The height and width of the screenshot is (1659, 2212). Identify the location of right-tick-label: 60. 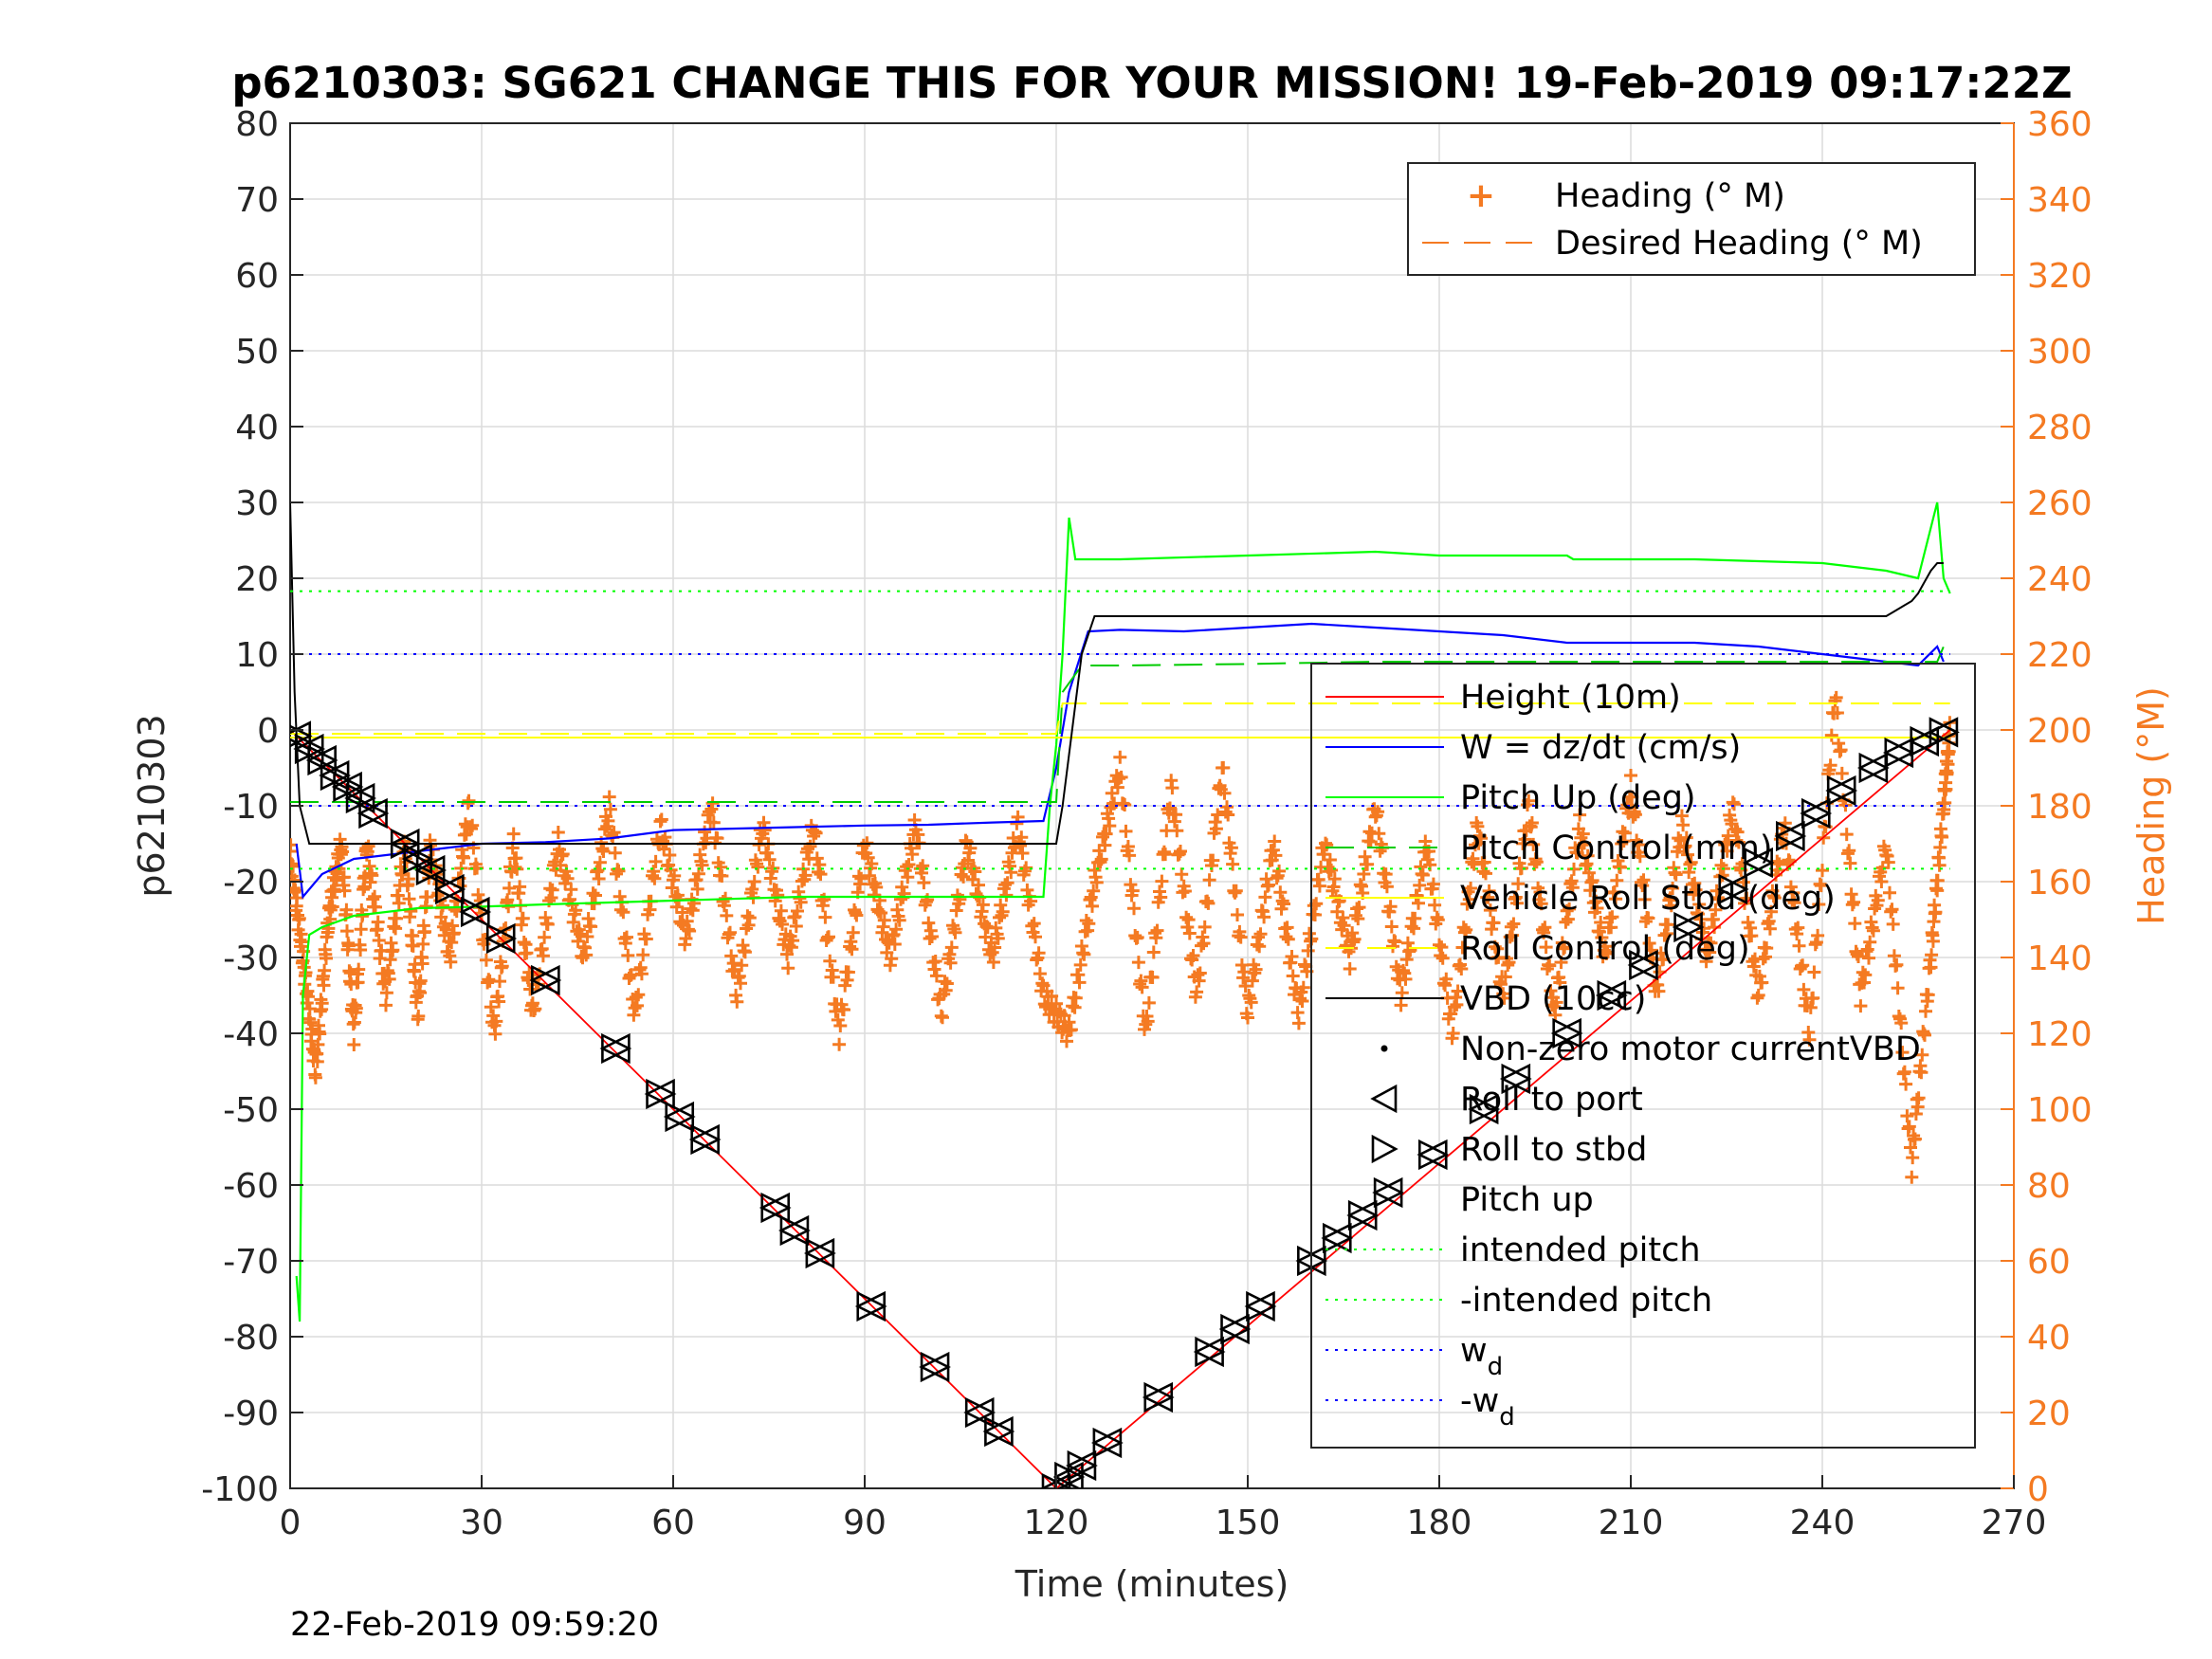
(2049, 1262).